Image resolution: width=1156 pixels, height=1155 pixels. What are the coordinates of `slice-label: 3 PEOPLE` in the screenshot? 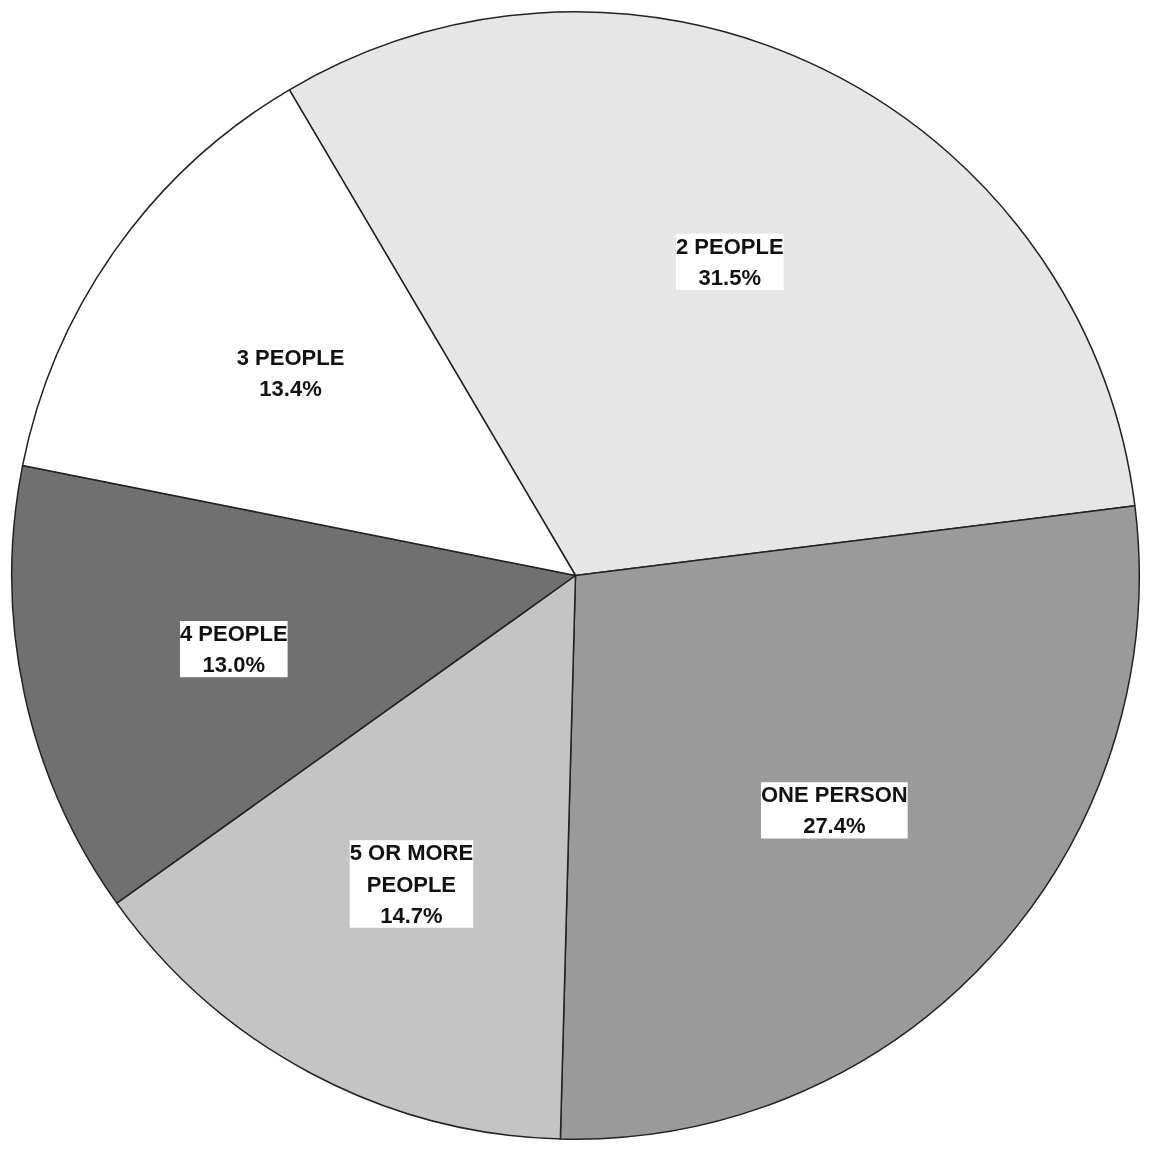 It's located at (290, 358).